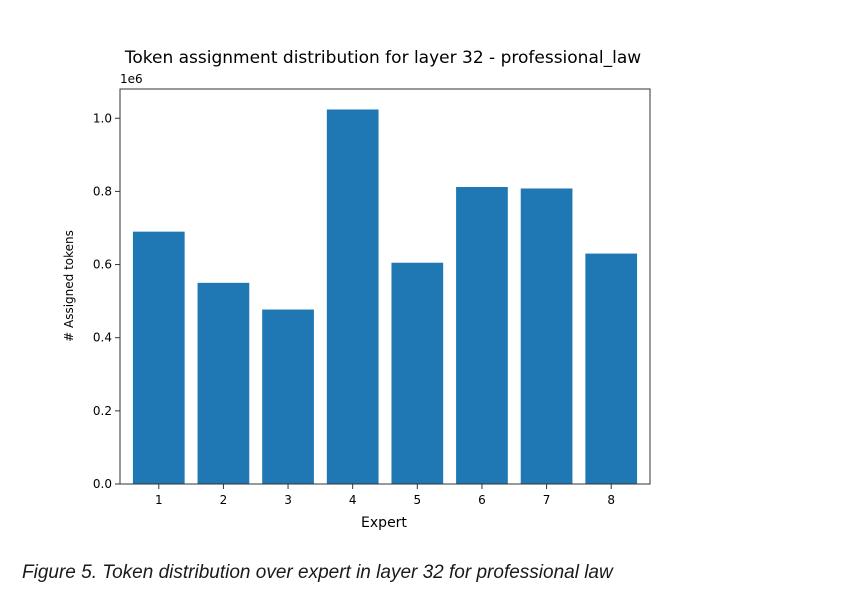  I want to click on y-tick-label: 0.4, so click(102, 338).